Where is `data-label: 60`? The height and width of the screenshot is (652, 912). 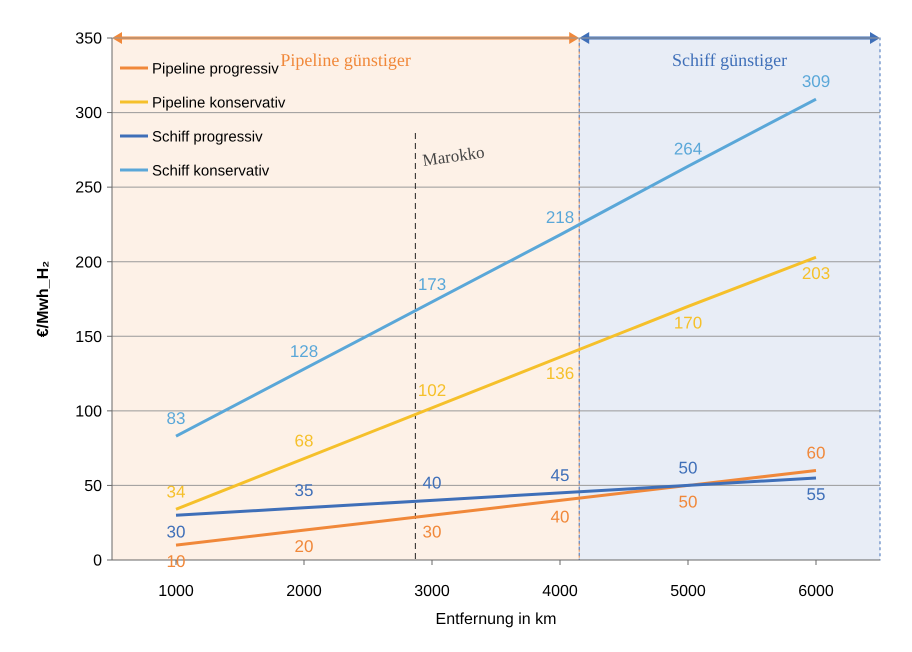
data-label: 60 is located at coordinates (816, 453).